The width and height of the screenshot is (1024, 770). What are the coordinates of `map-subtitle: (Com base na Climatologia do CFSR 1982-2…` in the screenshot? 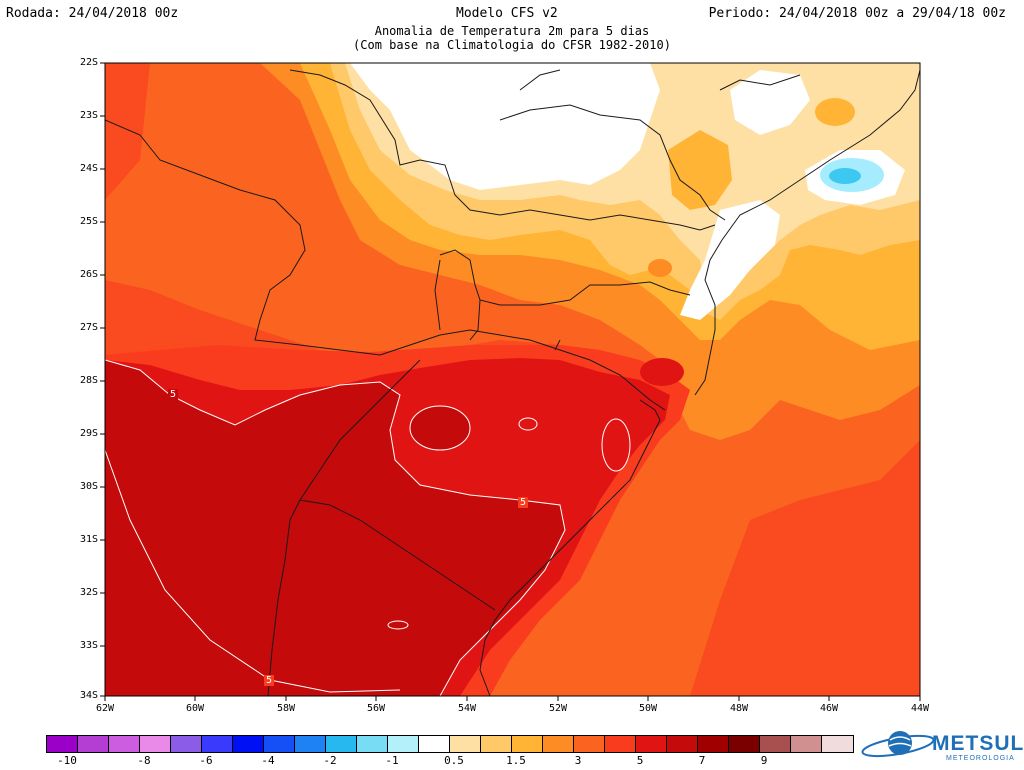 It's located at (512, 45).